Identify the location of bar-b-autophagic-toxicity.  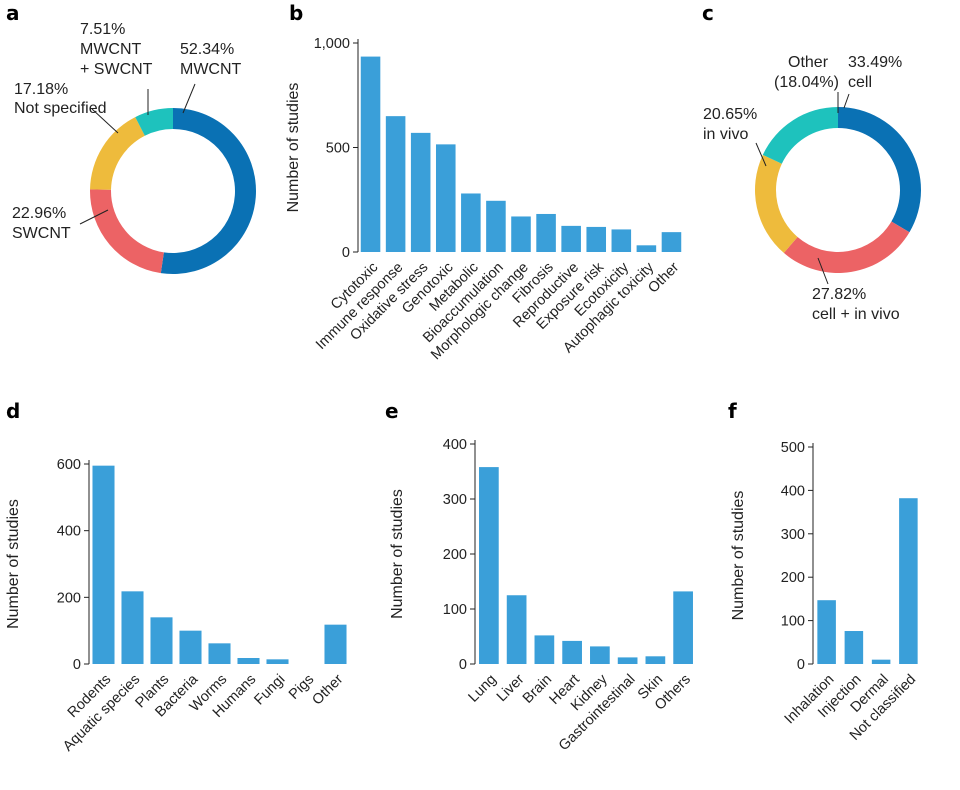
(646, 248).